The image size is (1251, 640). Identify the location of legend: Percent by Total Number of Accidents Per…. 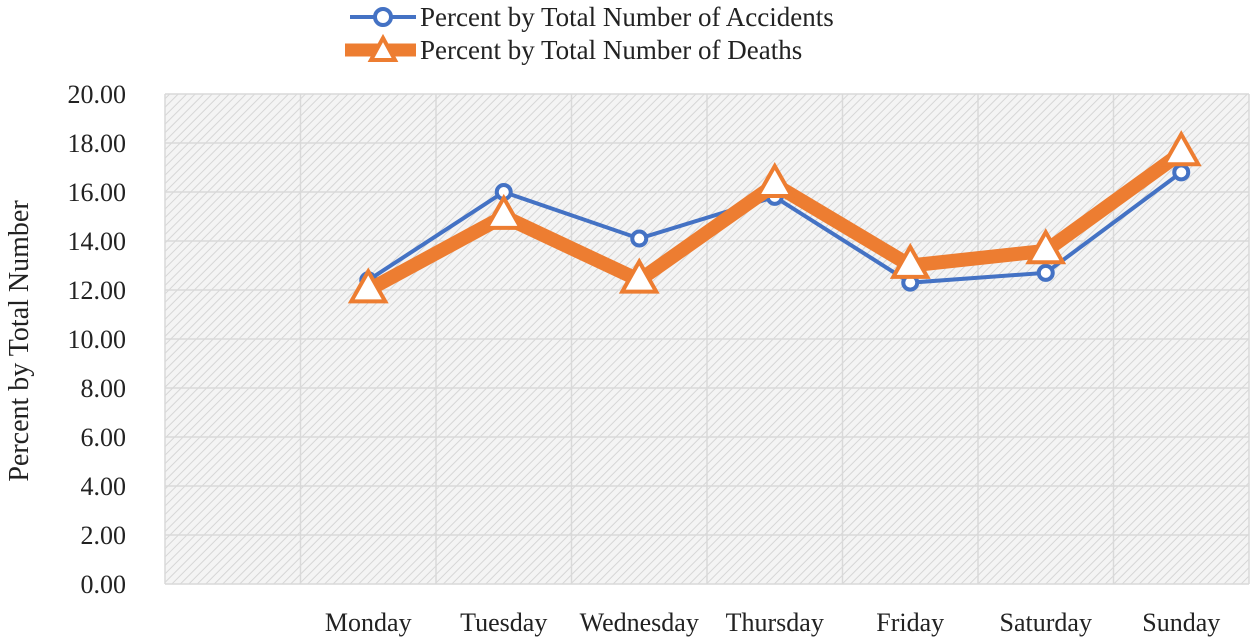
(589, 33).